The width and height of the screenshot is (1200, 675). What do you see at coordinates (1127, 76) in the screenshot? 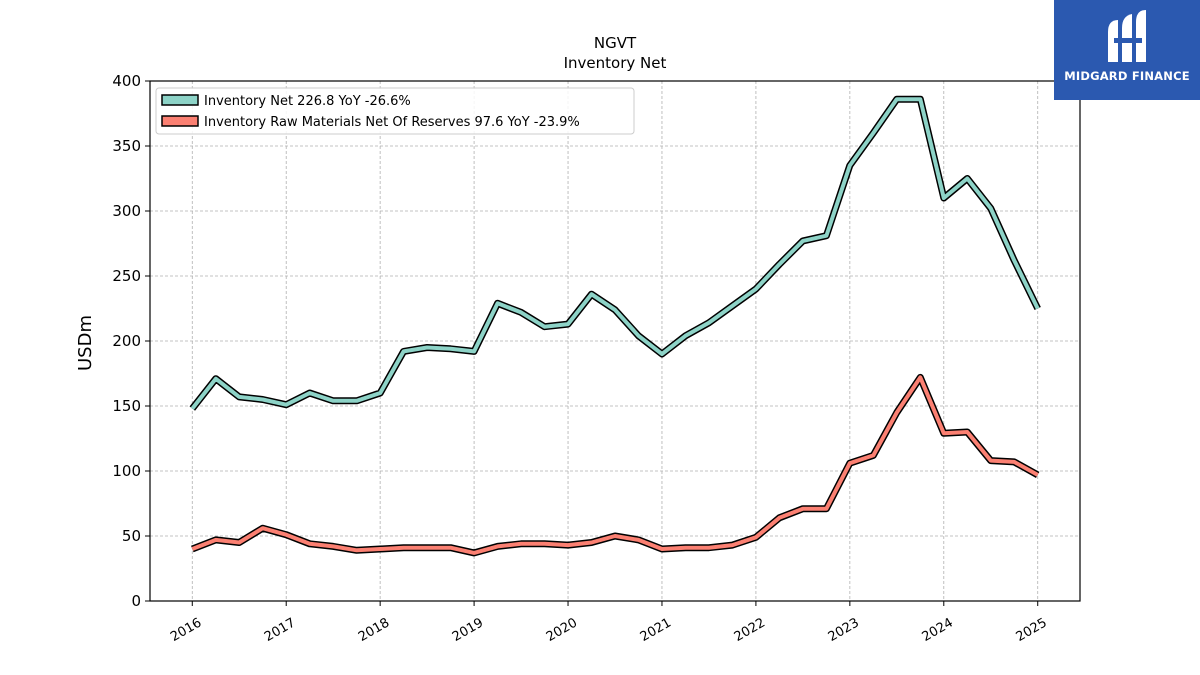
I see `brand-name: MIDGARD FINANCE` at bounding box center [1127, 76].